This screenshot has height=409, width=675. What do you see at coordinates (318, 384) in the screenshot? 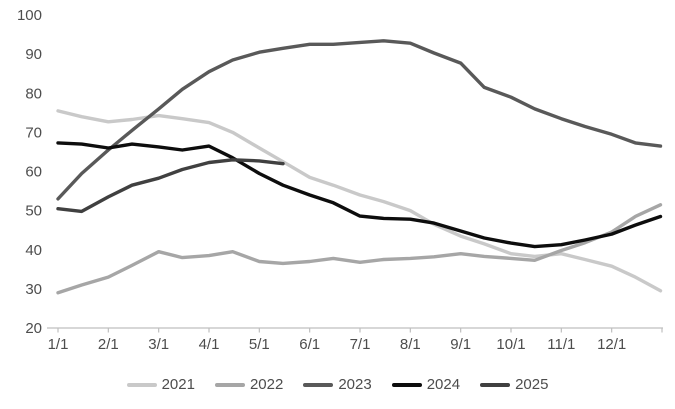
I see `legend-swatch-2023` at bounding box center [318, 384].